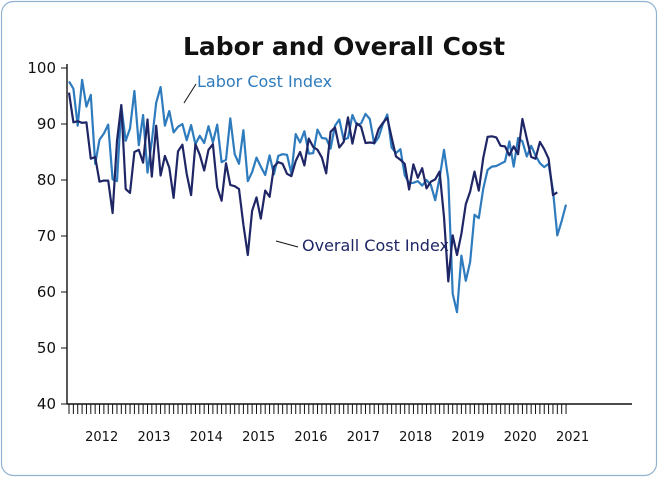  I want to click on y-tick-label: 70, so click(46, 236).